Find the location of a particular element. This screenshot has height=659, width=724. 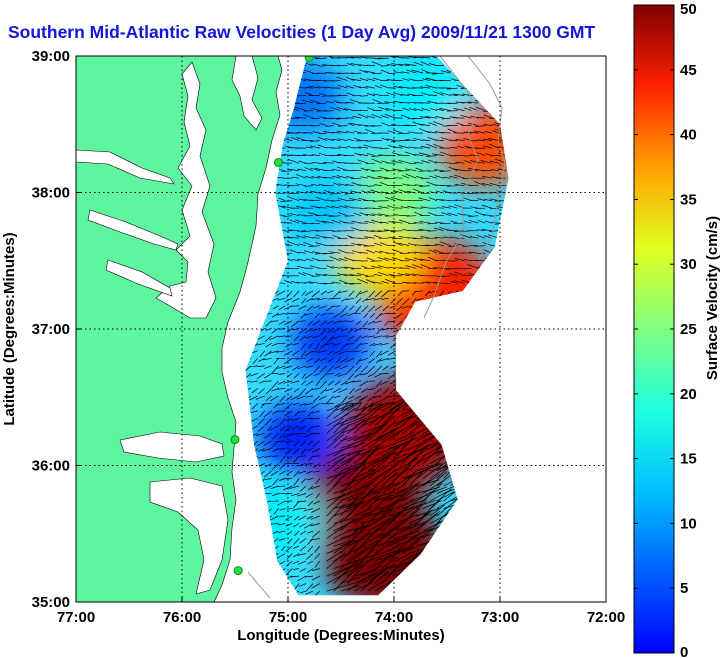

station-marker is located at coordinates (278, 162).